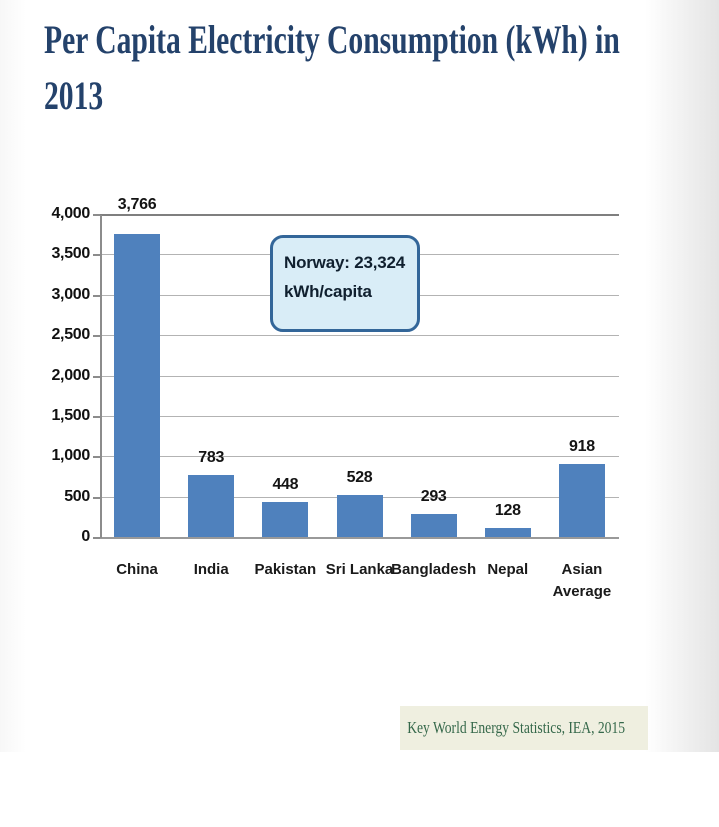  Describe the element at coordinates (507, 532) in the screenshot. I see `bar-nepal` at that location.